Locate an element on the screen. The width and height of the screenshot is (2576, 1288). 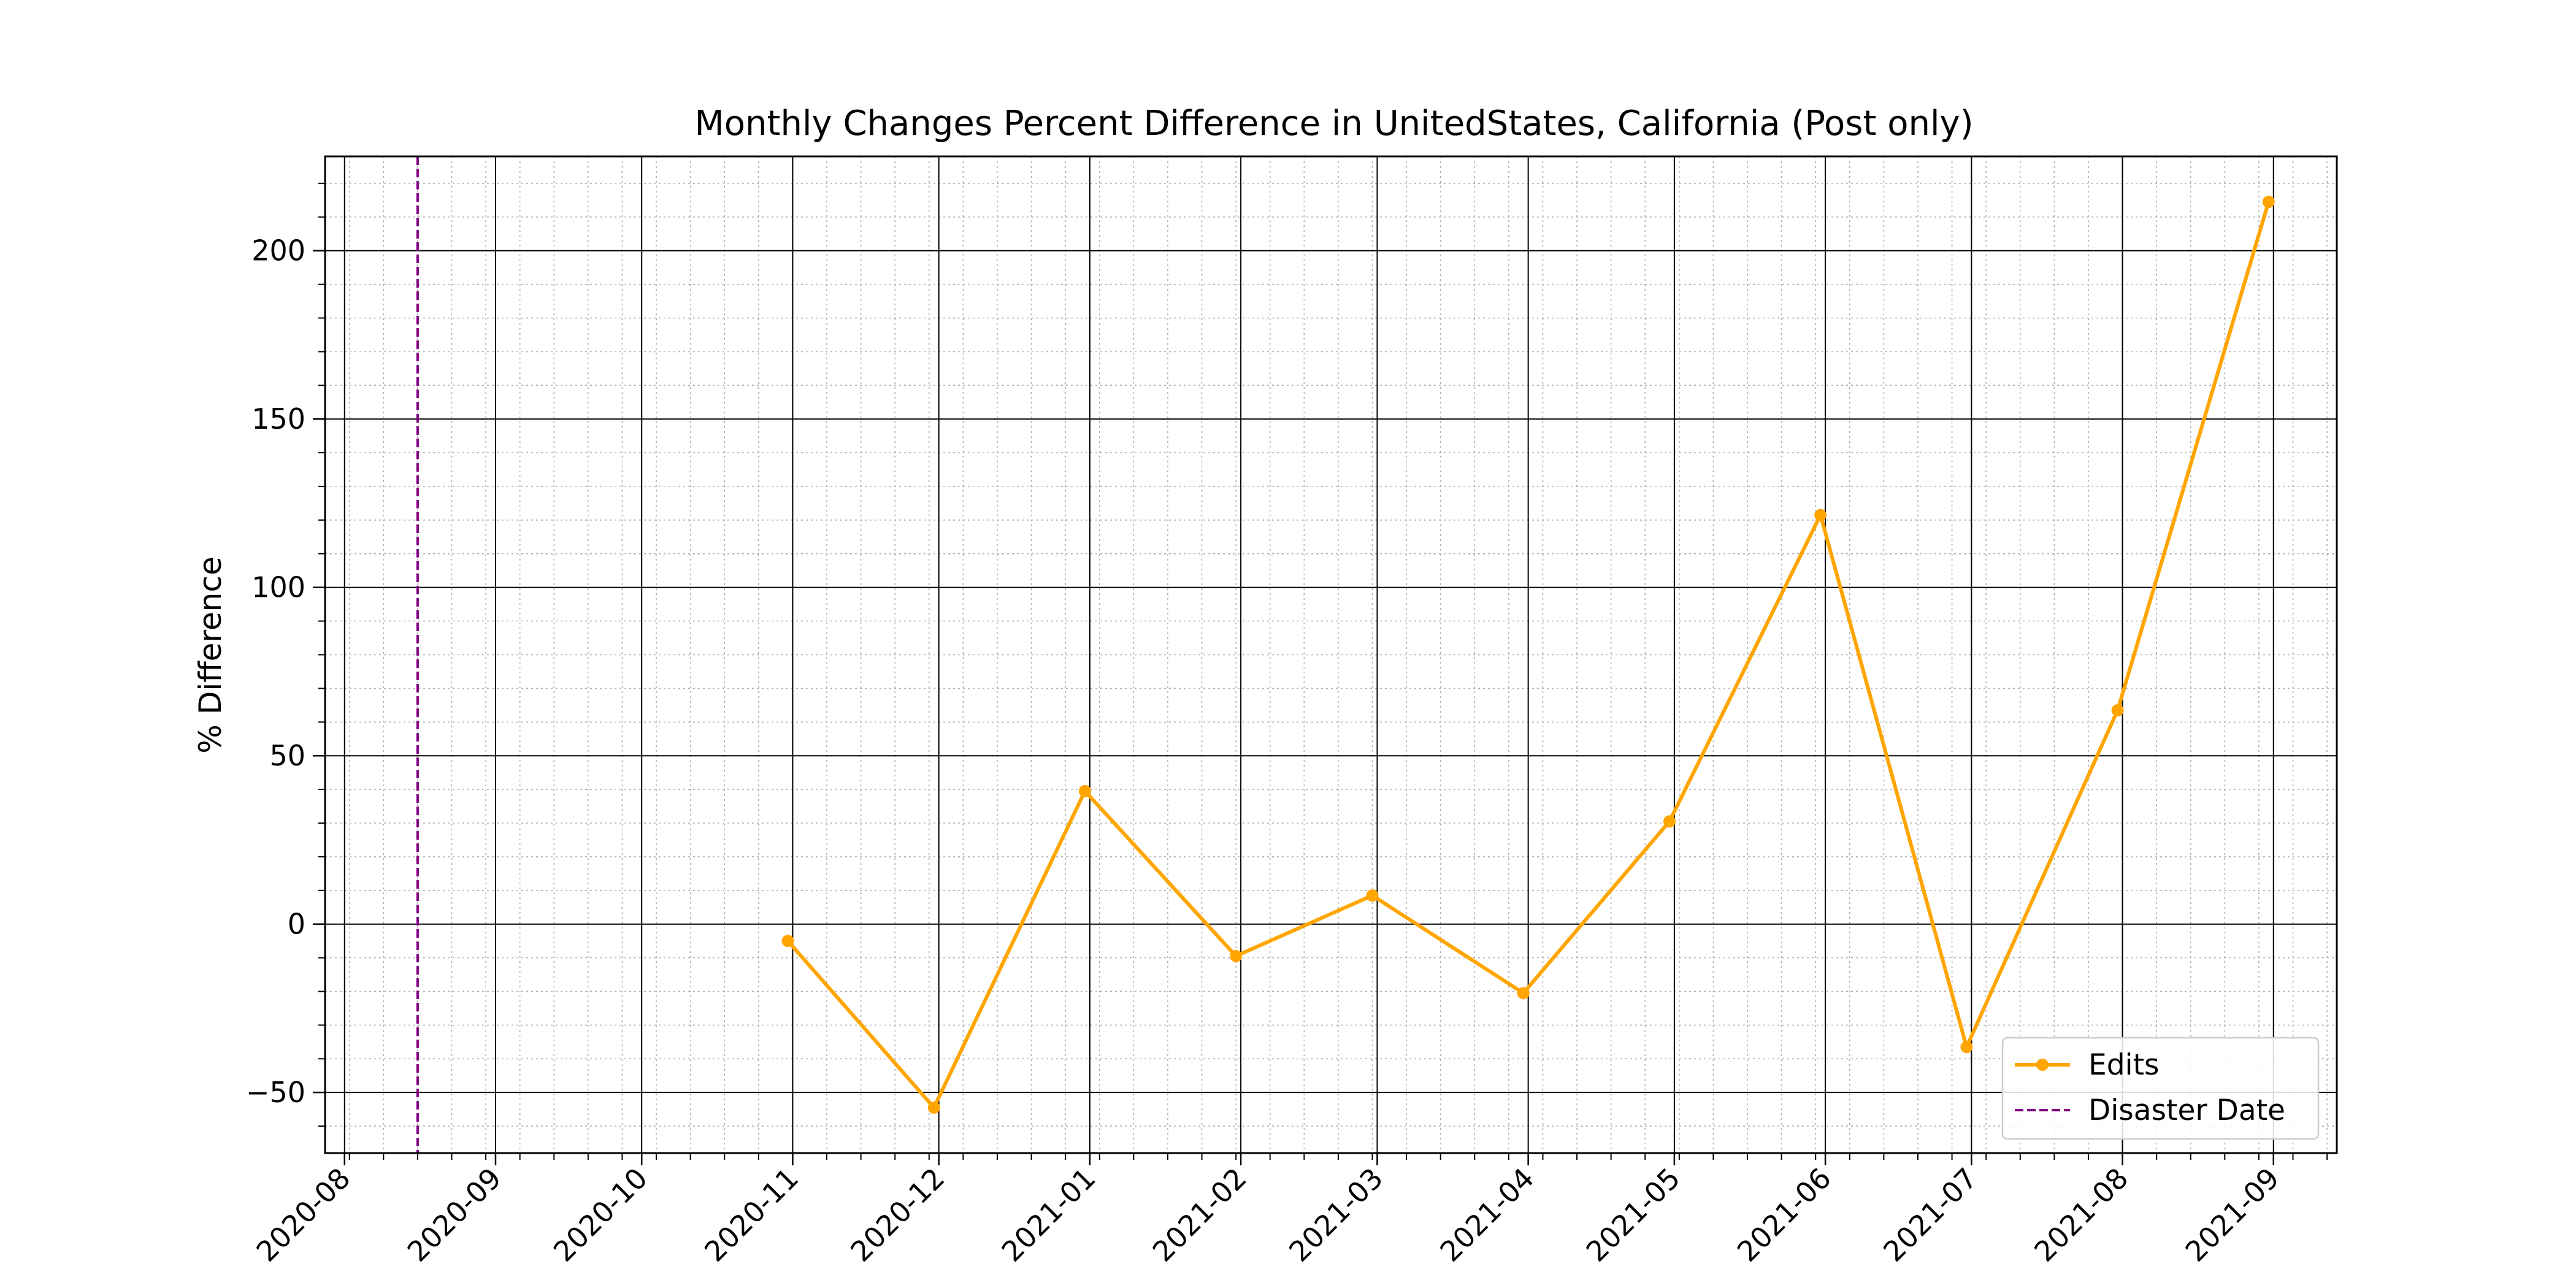
y-tick-label: 200 is located at coordinates (278, 250).